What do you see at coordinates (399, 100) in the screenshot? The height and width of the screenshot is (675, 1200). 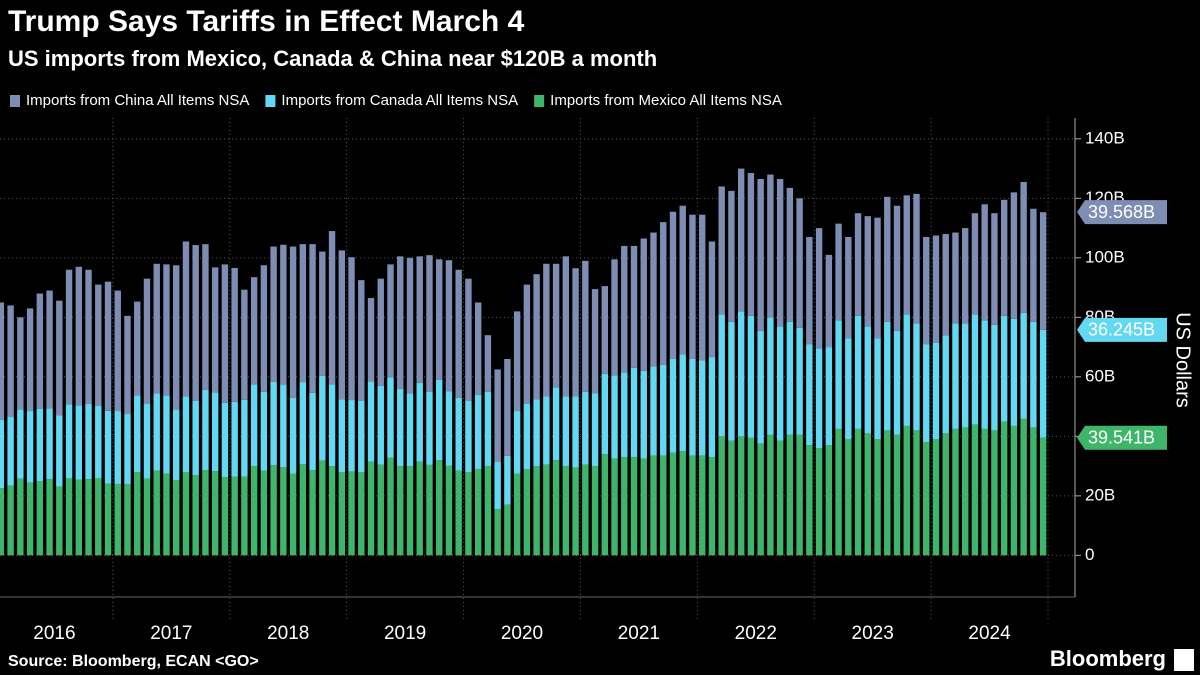 I see `legend-label: Imports from Canada All Items NSA` at bounding box center [399, 100].